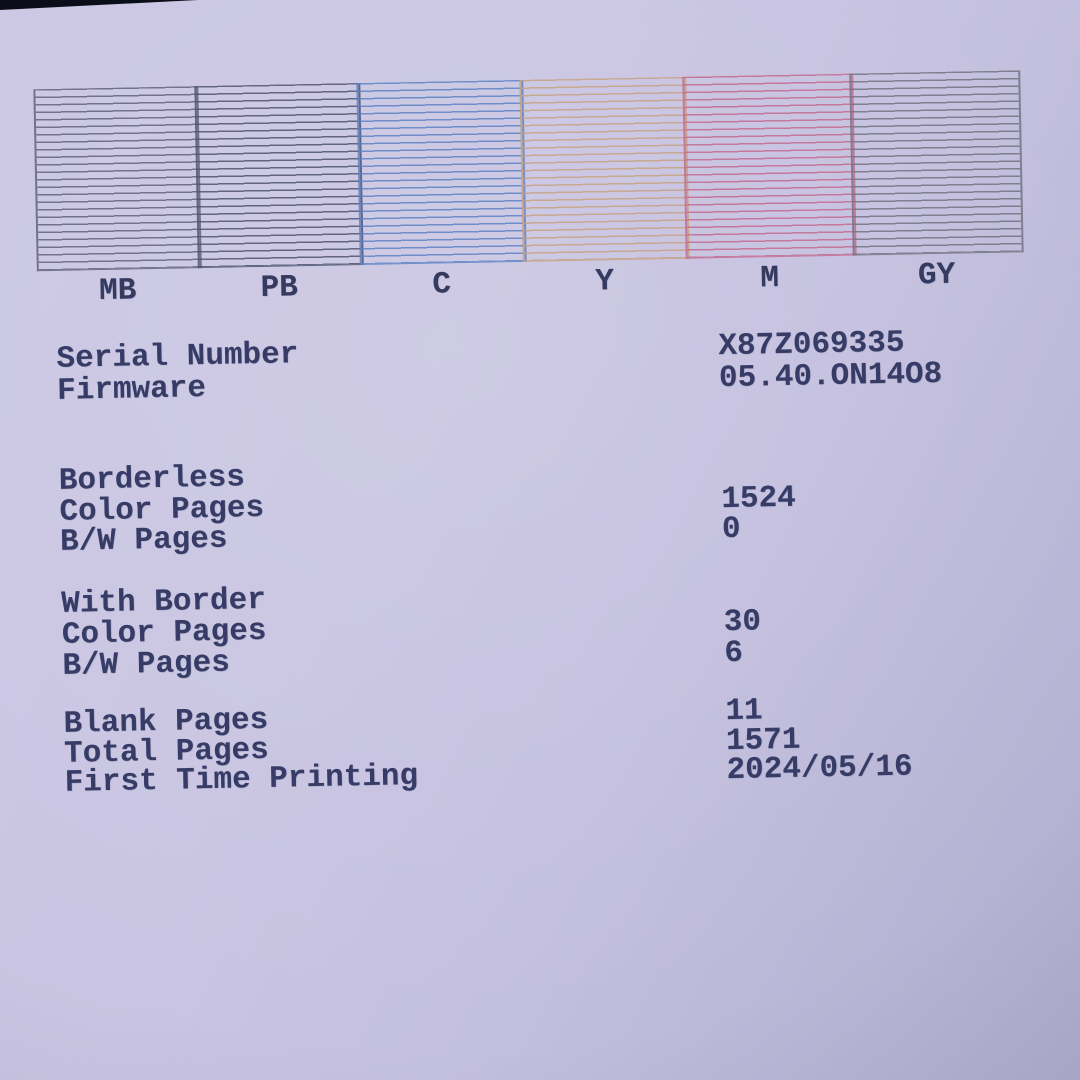 The image size is (1080, 1080). What do you see at coordinates (769, 279) in the screenshot?
I see `nozzle-label-m: M` at bounding box center [769, 279].